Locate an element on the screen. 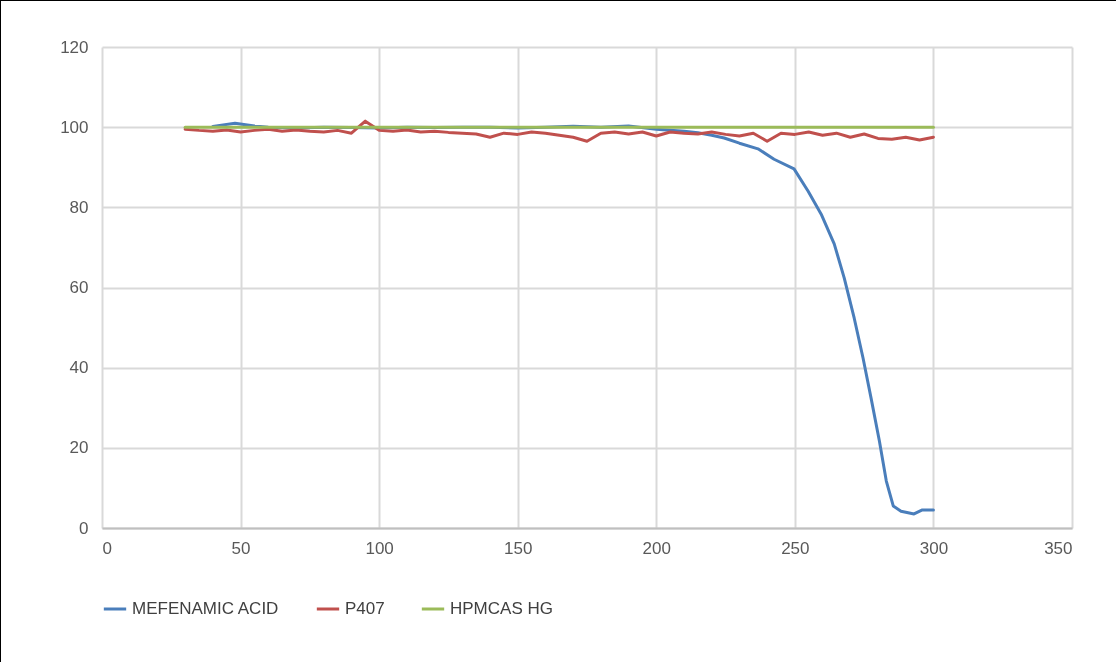 Image resolution: width=1116 pixels, height=662 pixels. x-tick-label: 350 is located at coordinates (1058, 548).